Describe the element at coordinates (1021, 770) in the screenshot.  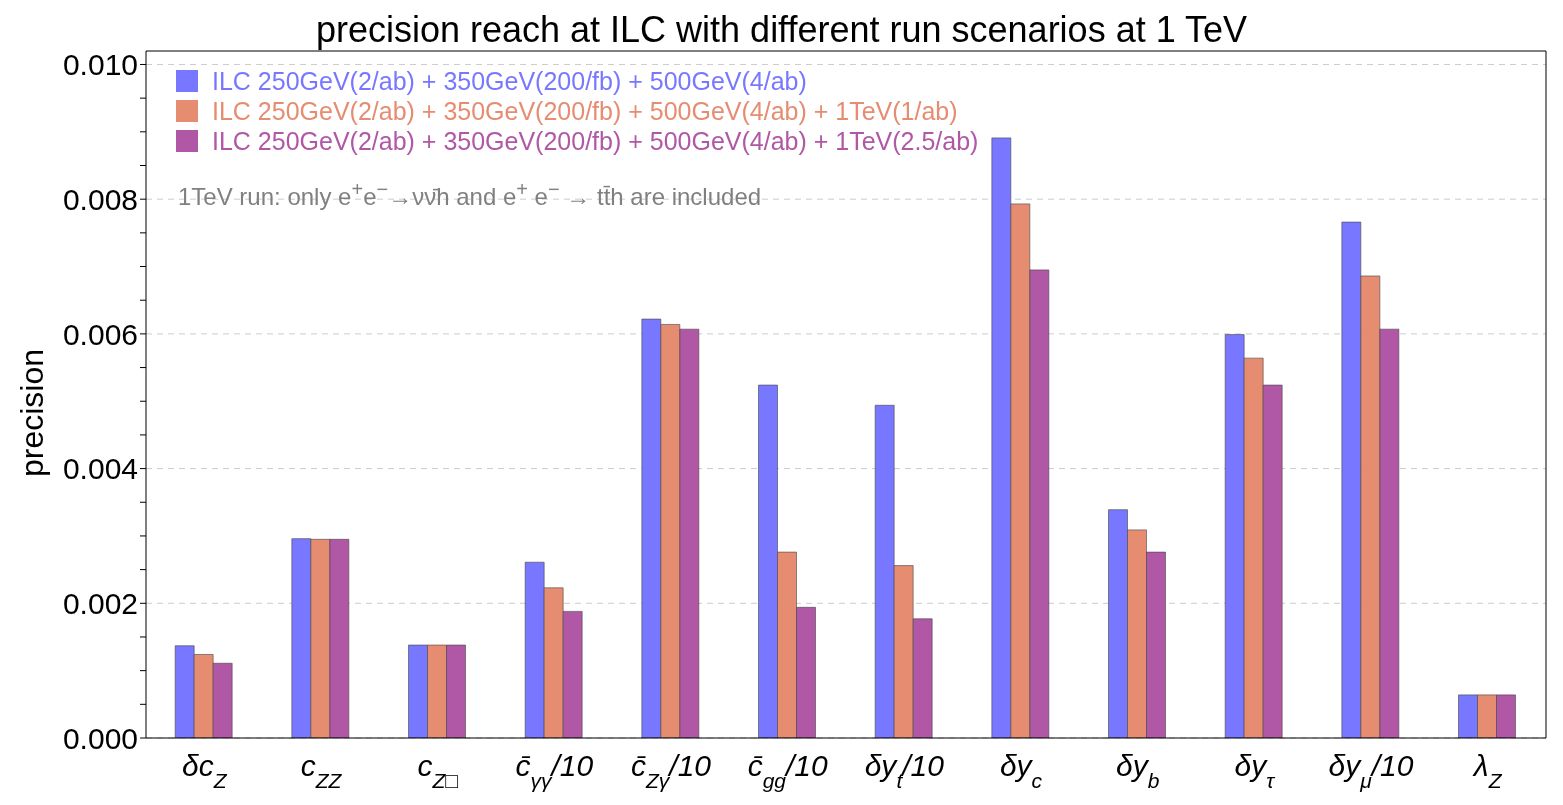
I see `x-tick-label: δy$_{c}$` at that location.